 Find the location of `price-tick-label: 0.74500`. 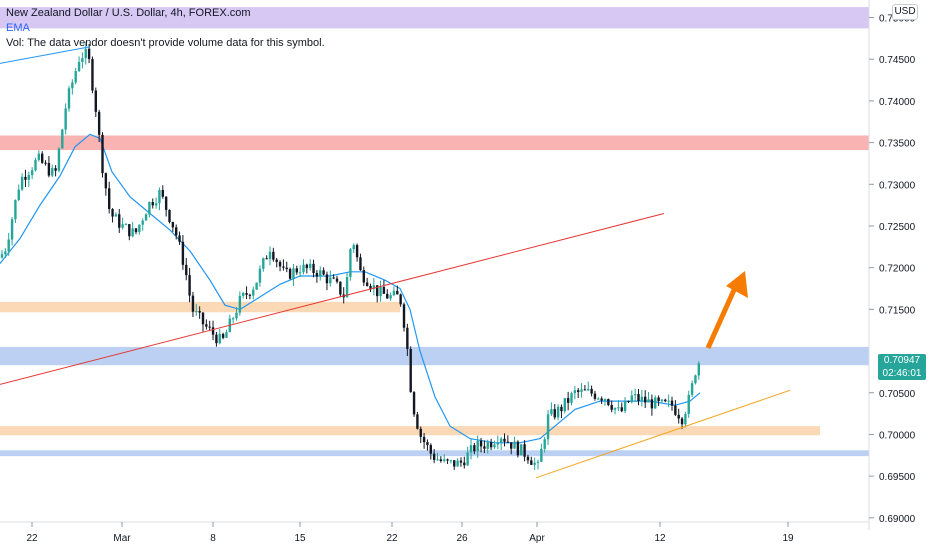

price-tick-label: 0.74500 is located at coordinates (897, 60).